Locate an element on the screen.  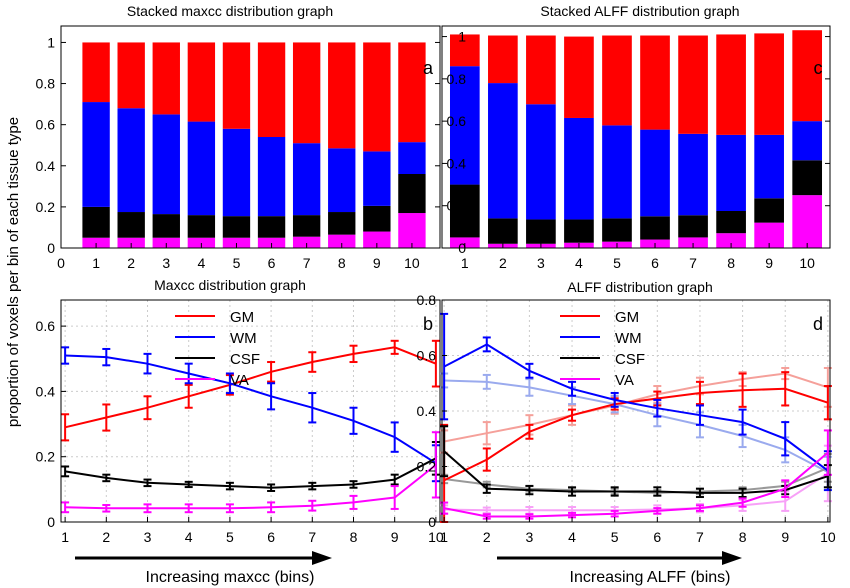
legend-d-va-label: VA is located at coordinates (624, 380).